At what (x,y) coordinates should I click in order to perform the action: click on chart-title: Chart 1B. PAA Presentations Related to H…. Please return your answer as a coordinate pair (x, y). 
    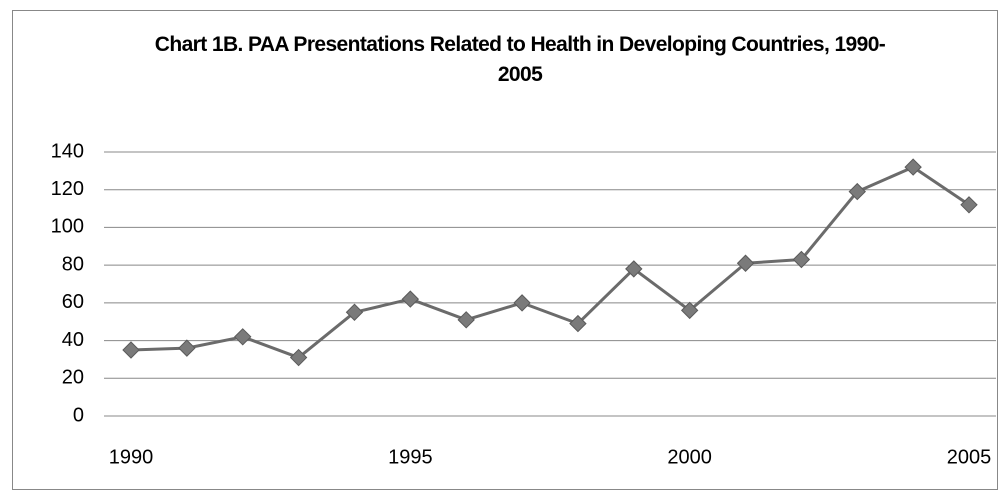
    Looking at the image, I should click on (520, 59).